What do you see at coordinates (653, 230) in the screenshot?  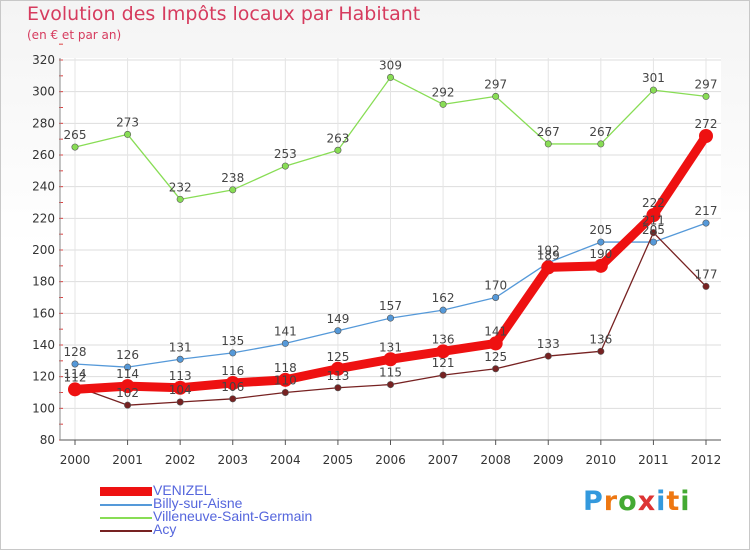 I see `data-label: 205` at bounding box center [653, 230].